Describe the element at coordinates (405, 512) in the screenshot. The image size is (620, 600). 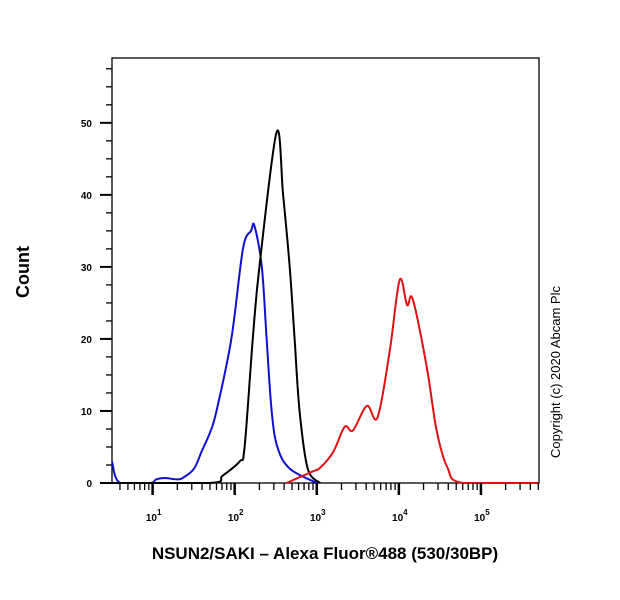
I see `x-tick-exponent: 4` at that location.